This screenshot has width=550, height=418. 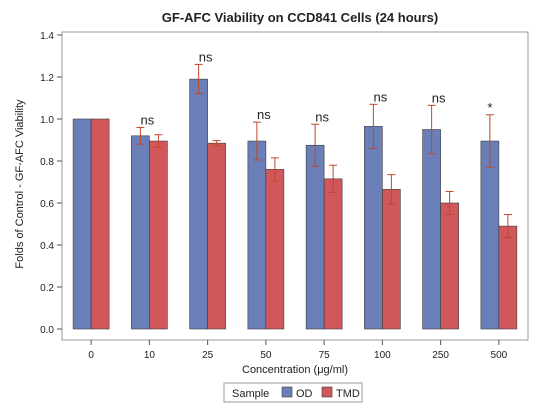 What do you see at coordinates (150, 355) in the screenshot?
I see `x-tick-label: 10` at bounding box center [150, 355].